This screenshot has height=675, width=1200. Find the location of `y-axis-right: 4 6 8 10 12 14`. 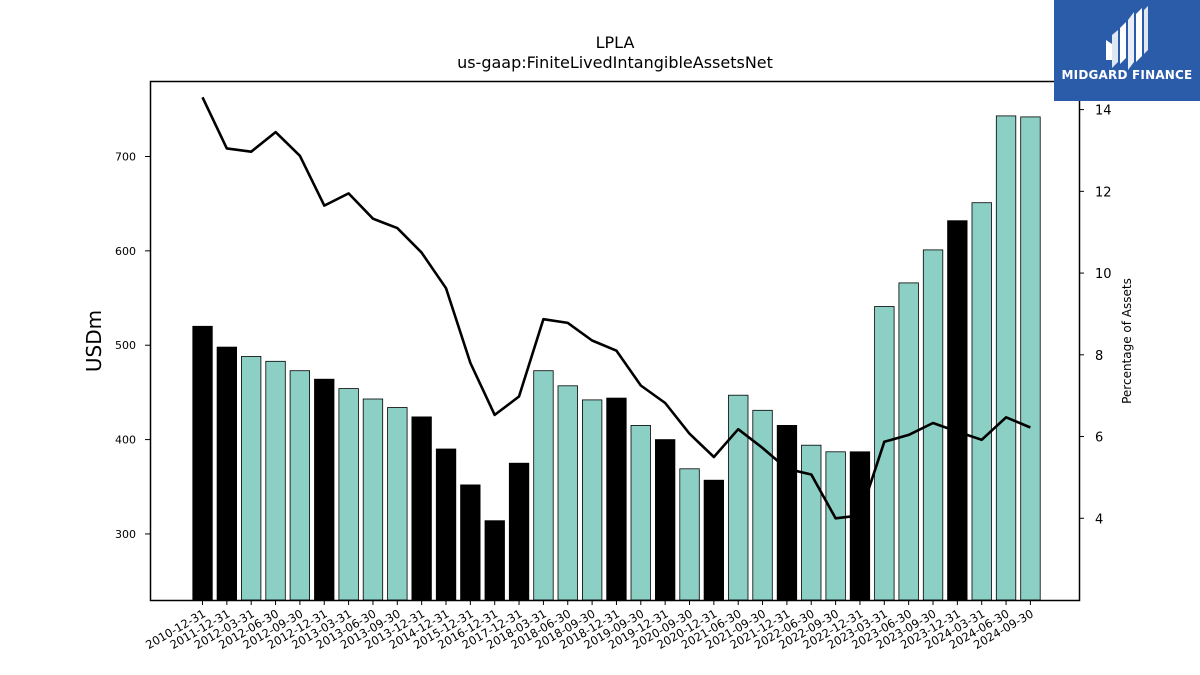

y-axis-right: 4 6 8 10 12 14 is located at coordinates (1095, 315).